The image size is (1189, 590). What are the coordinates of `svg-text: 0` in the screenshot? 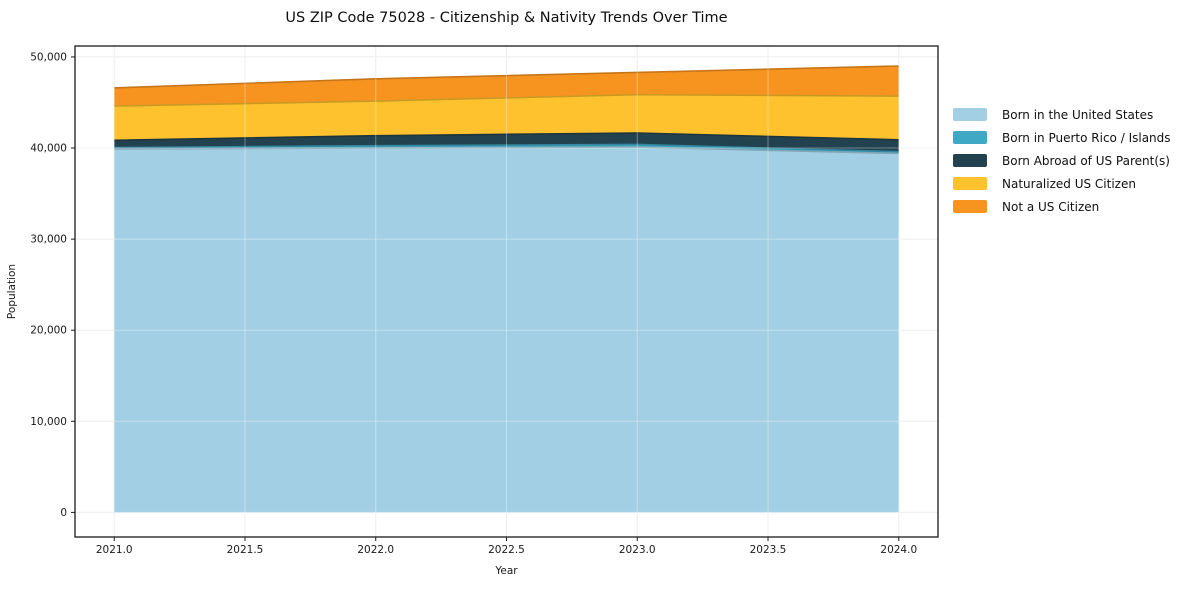 It's located at (63, 513).